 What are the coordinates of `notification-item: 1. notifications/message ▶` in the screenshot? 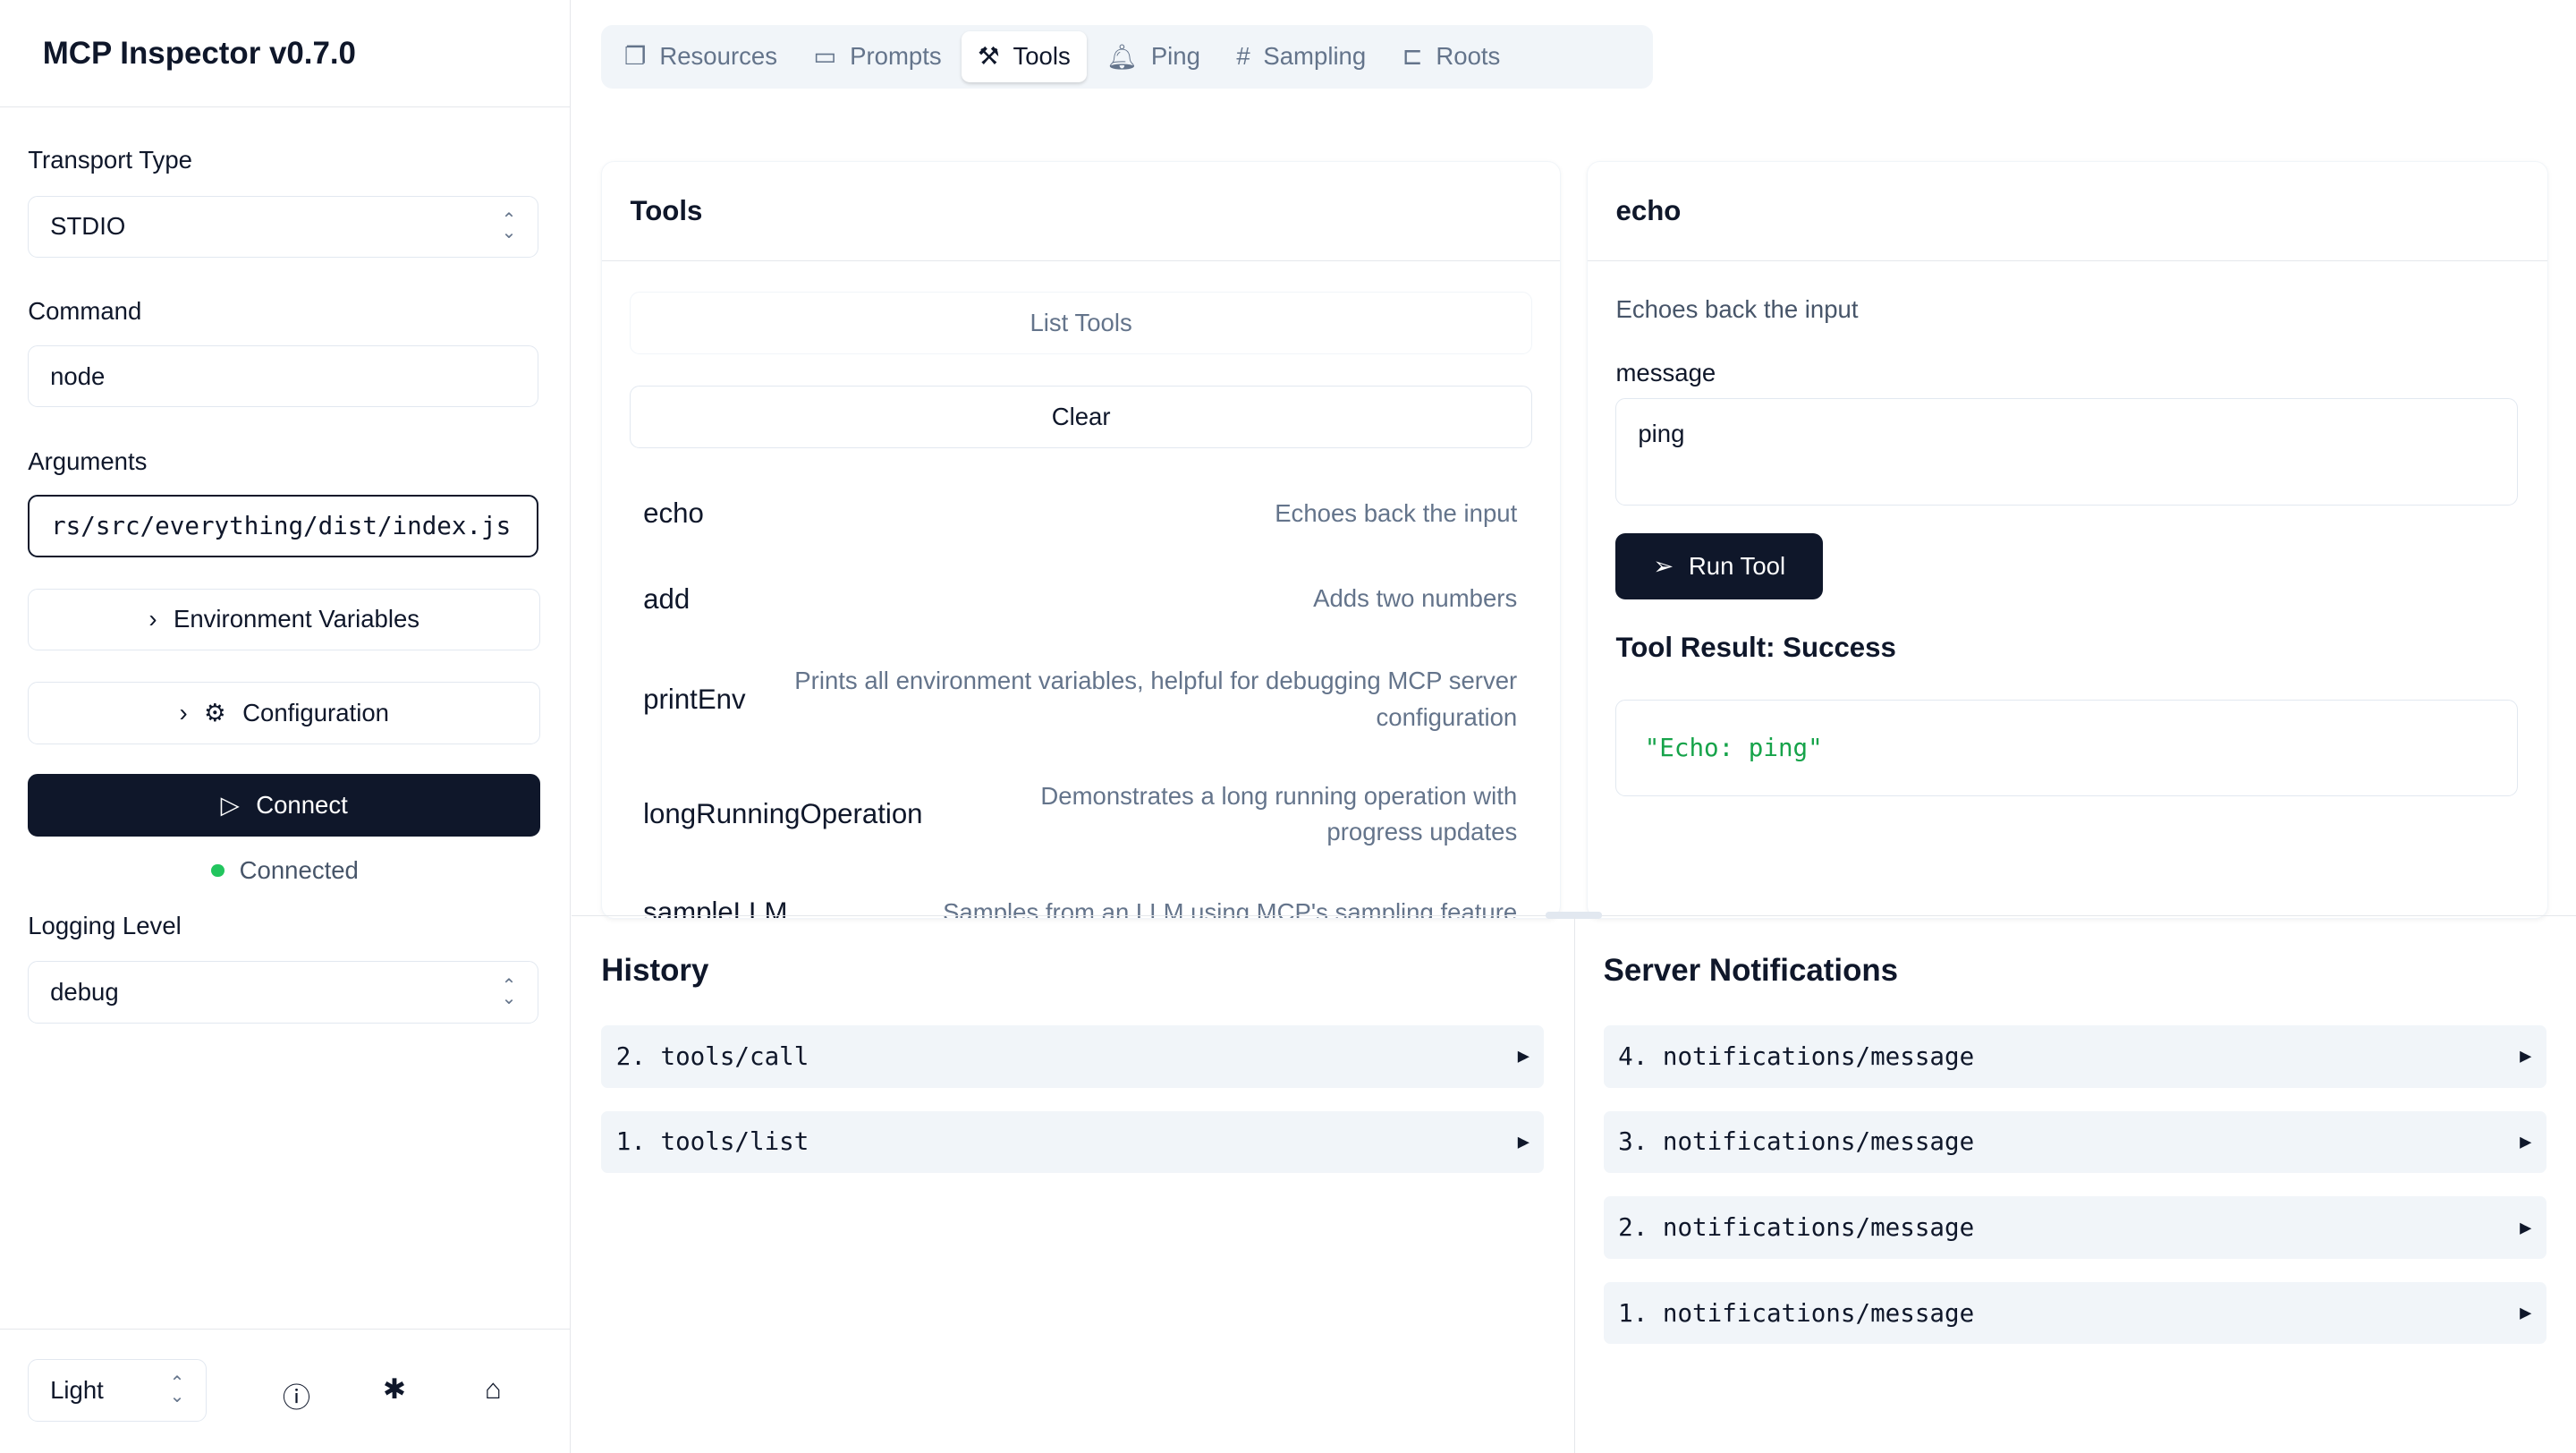 It's located at (2074, 1313).